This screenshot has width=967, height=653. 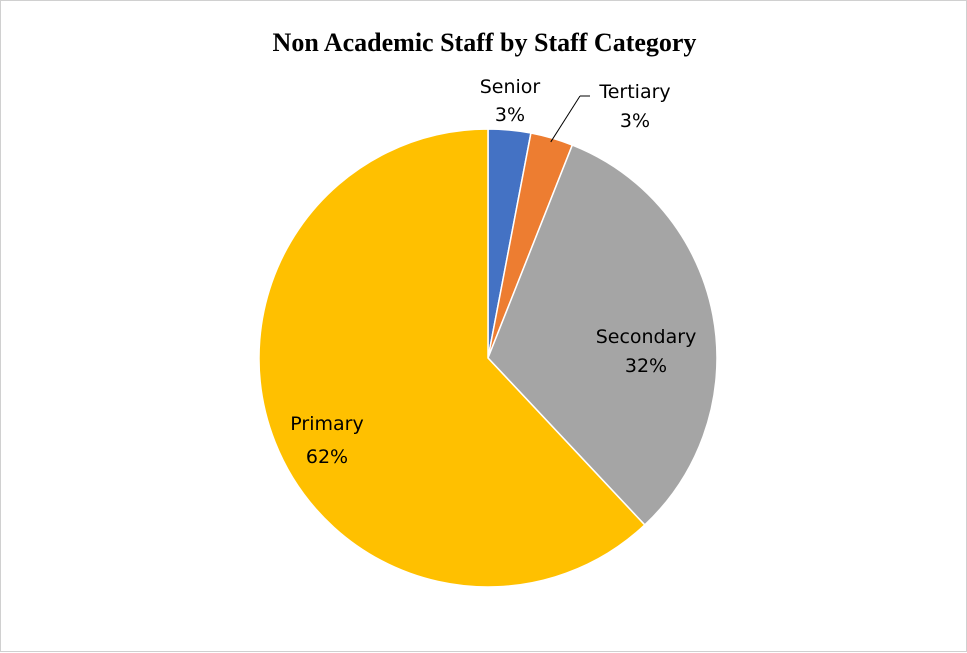 I want to click on pie-slice-secondary, so click(x=602, y=335).